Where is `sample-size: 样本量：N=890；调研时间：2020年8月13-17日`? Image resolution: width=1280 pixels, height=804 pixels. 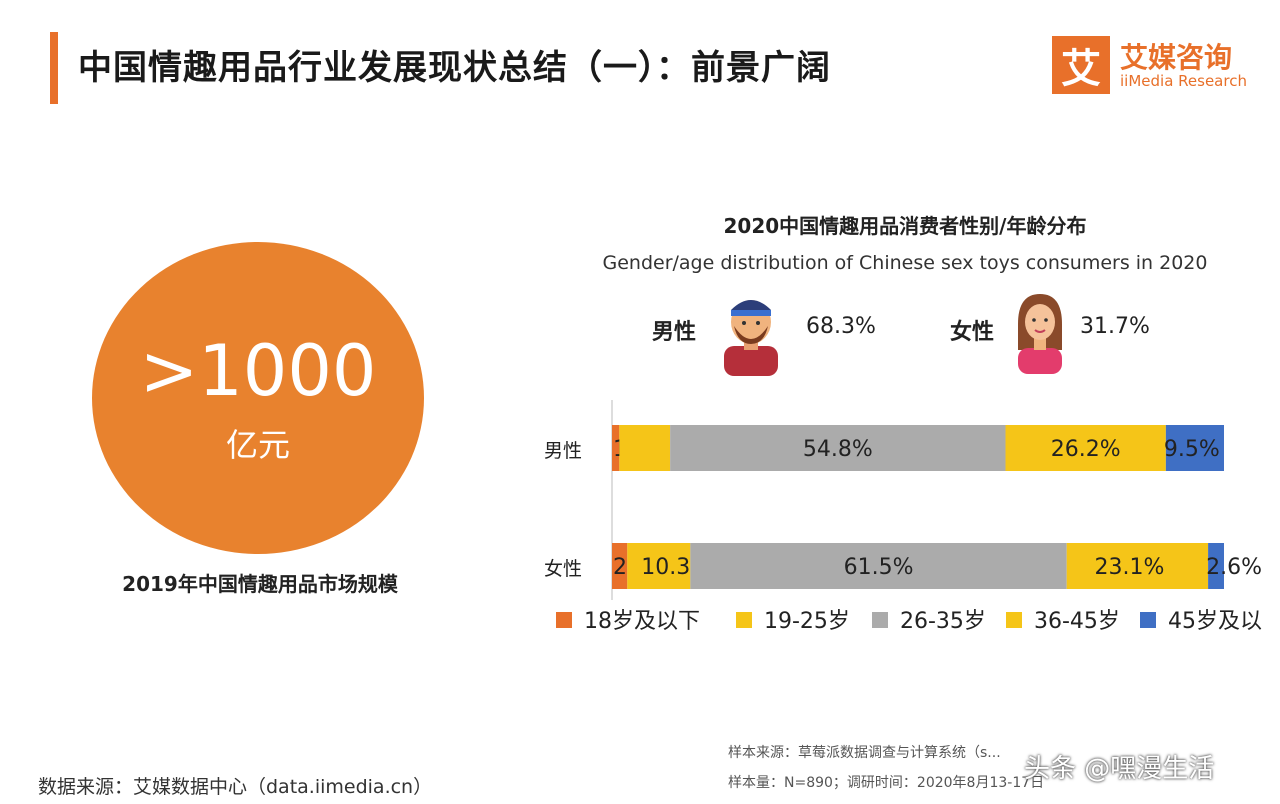 sample-size: 样本量：N=890；调研时间：2020年8月13-17日 is located at coordinates (886, 783).